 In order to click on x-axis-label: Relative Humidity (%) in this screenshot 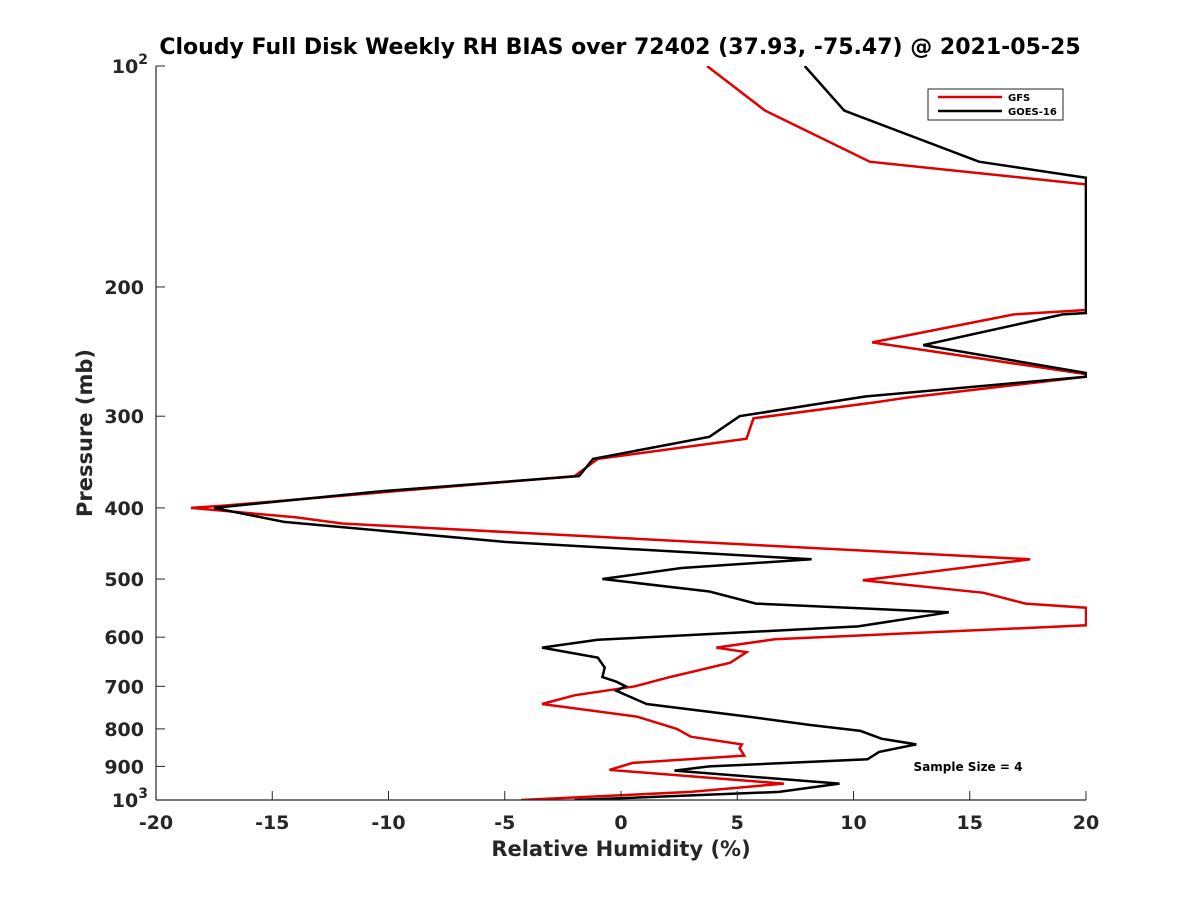, I will do `click(620, 849)`.